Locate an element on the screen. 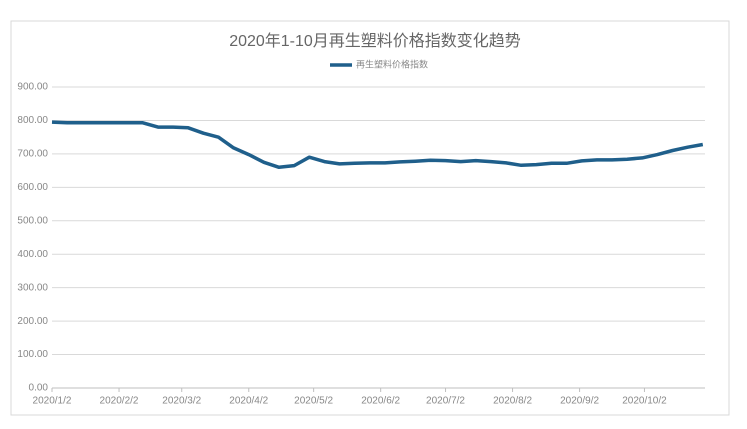 The height and width of the screenshot is (429, 747). y-tick-label: 500.00 is located at coordinates (32, 220).